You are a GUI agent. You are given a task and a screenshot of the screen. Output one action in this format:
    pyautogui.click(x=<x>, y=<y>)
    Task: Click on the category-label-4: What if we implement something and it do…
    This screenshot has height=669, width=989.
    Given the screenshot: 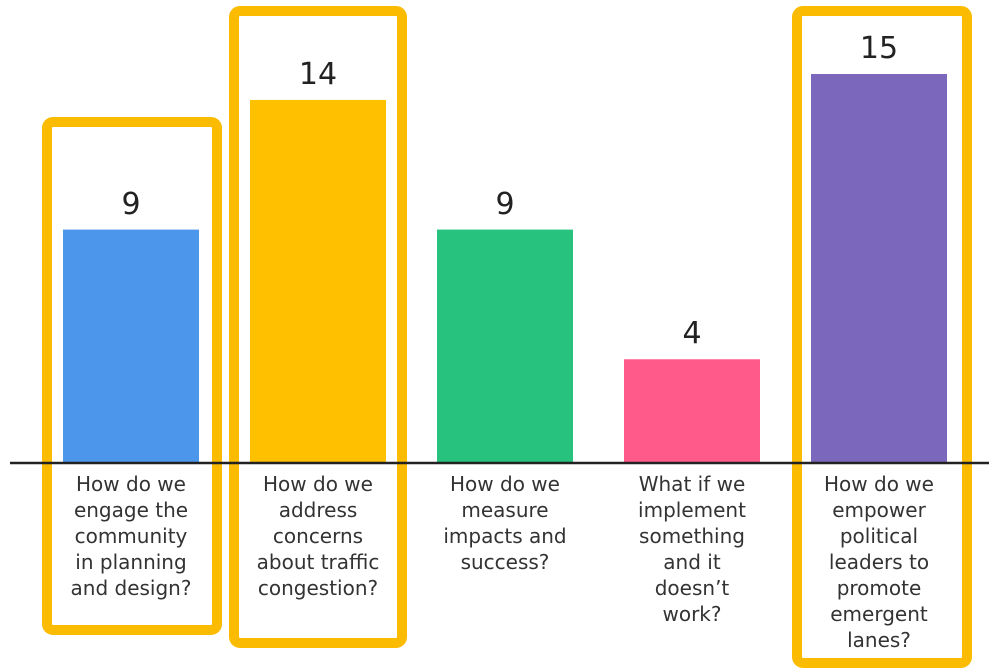 What is the action you would take?
    pyautogui.click(x=692, y=549)
    